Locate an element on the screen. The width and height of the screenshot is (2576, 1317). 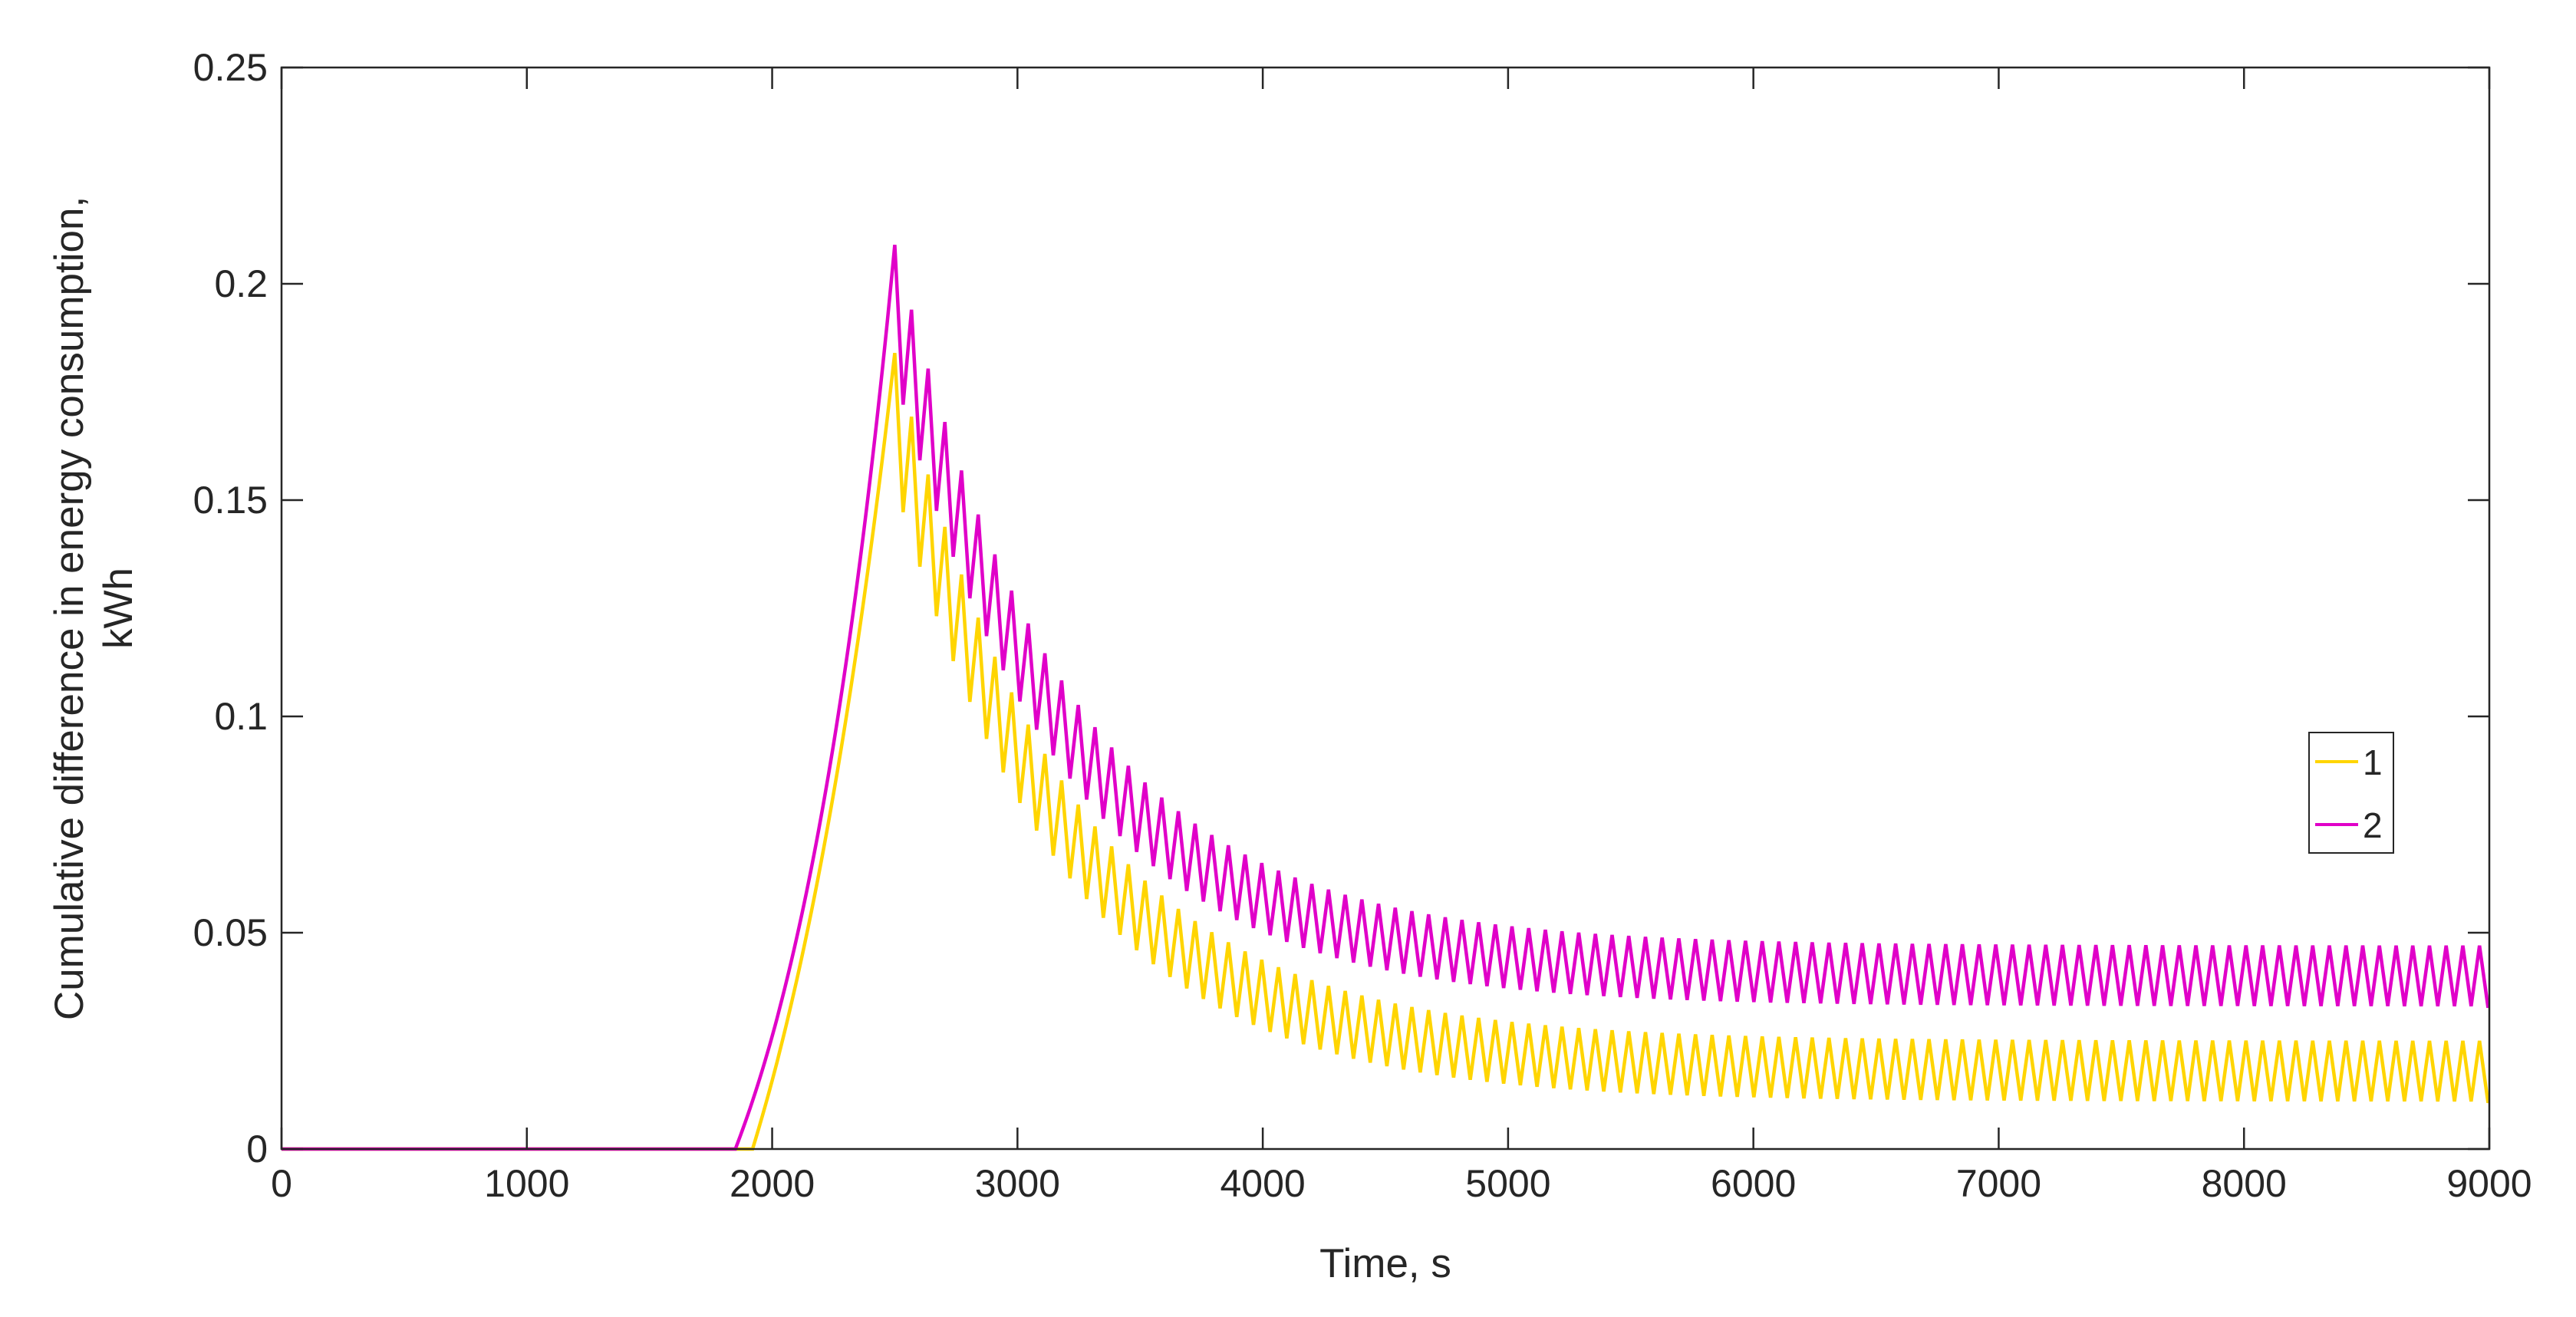
y-tick-label: 0.15 is located at coordinates (230, 501).